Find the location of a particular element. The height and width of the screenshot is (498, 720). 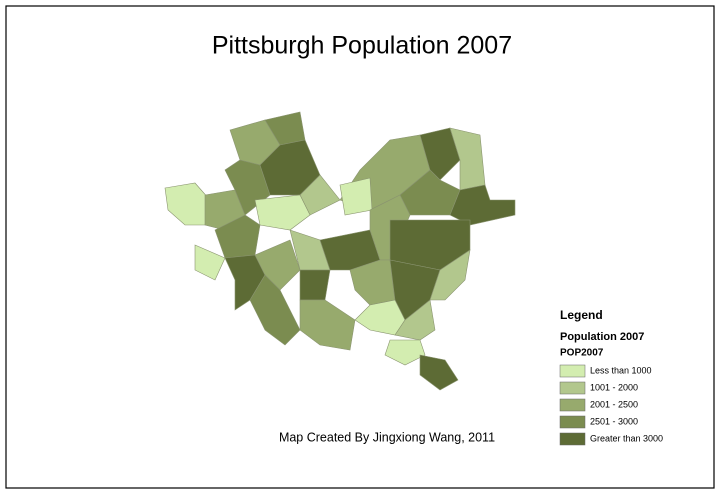

map-credit: Map Created By Jingxiong Wang, 2011 is located at coordinates (387, 437).